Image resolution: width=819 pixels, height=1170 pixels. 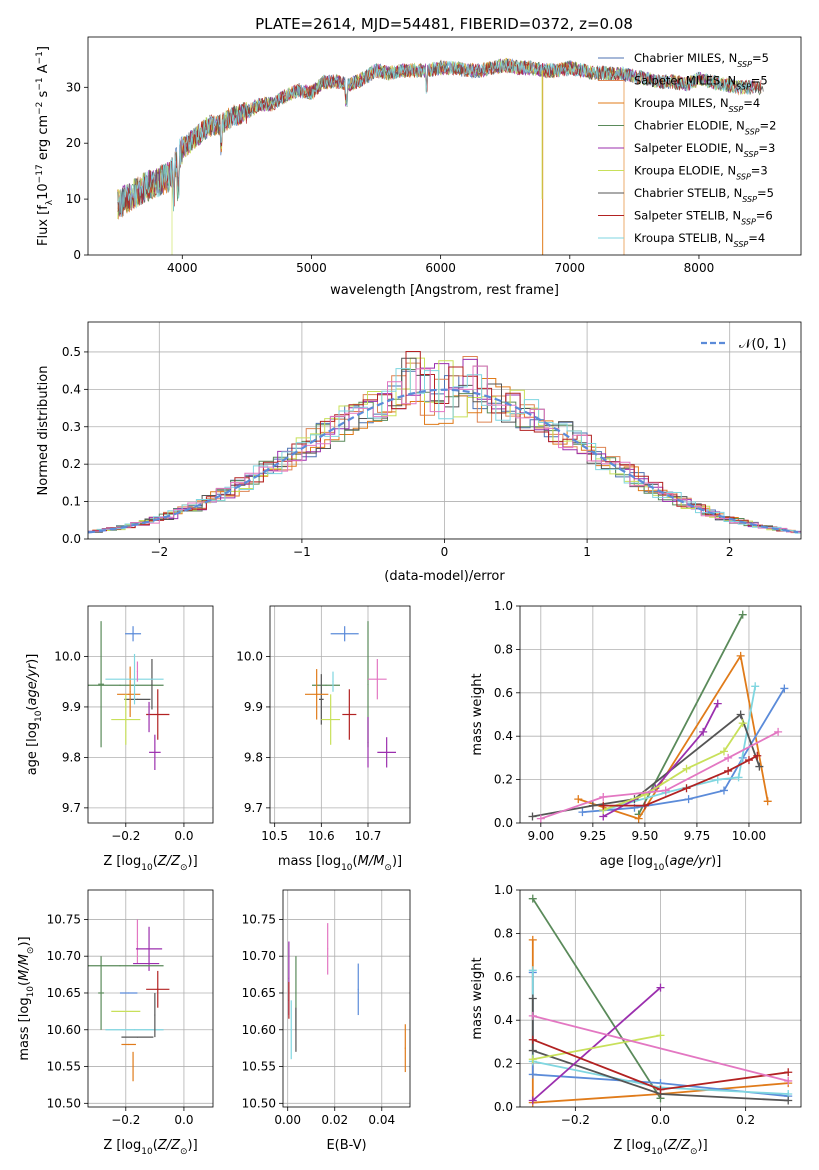 I want to click on x-tick-label: 10.5, so click(x=274, y=836).